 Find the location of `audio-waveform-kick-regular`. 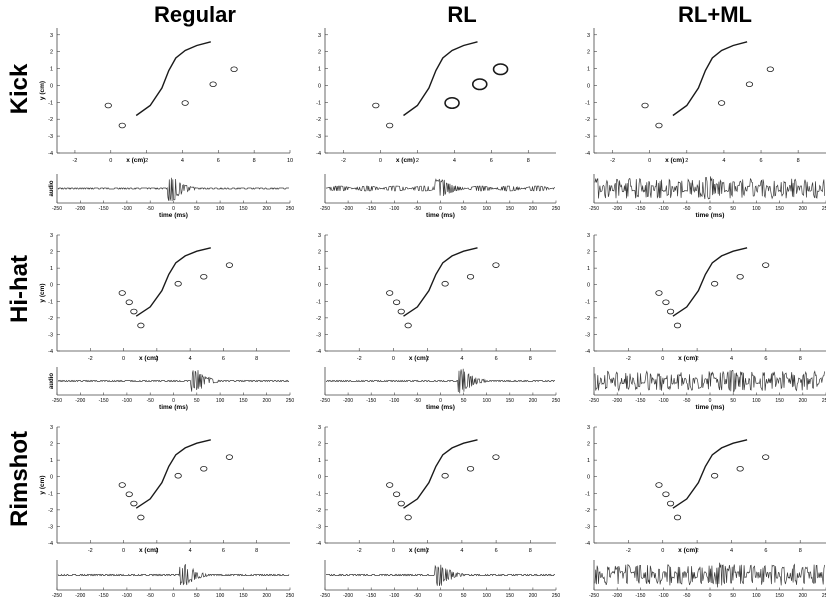

audio-waveform-kick-regular is located at coordinates (173, 189).